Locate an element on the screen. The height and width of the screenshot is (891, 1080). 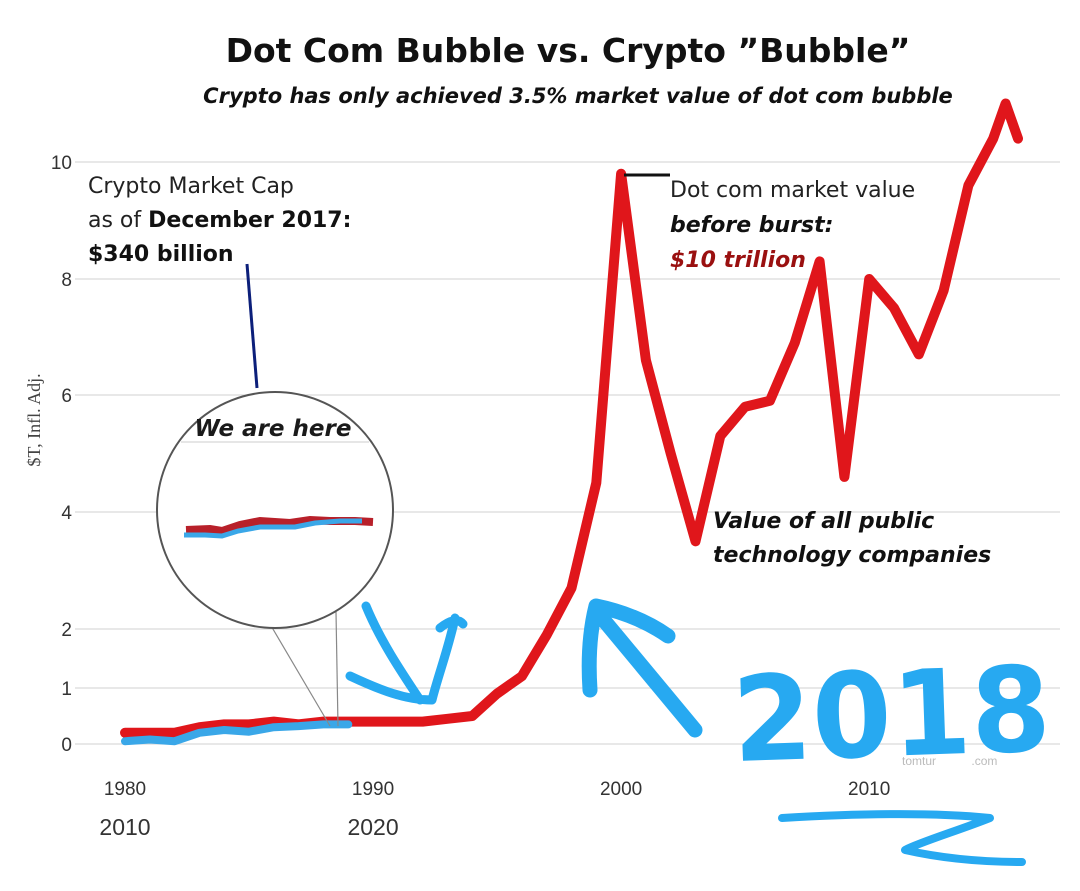
hand-up-arrow is located at coordinates (642, 668).